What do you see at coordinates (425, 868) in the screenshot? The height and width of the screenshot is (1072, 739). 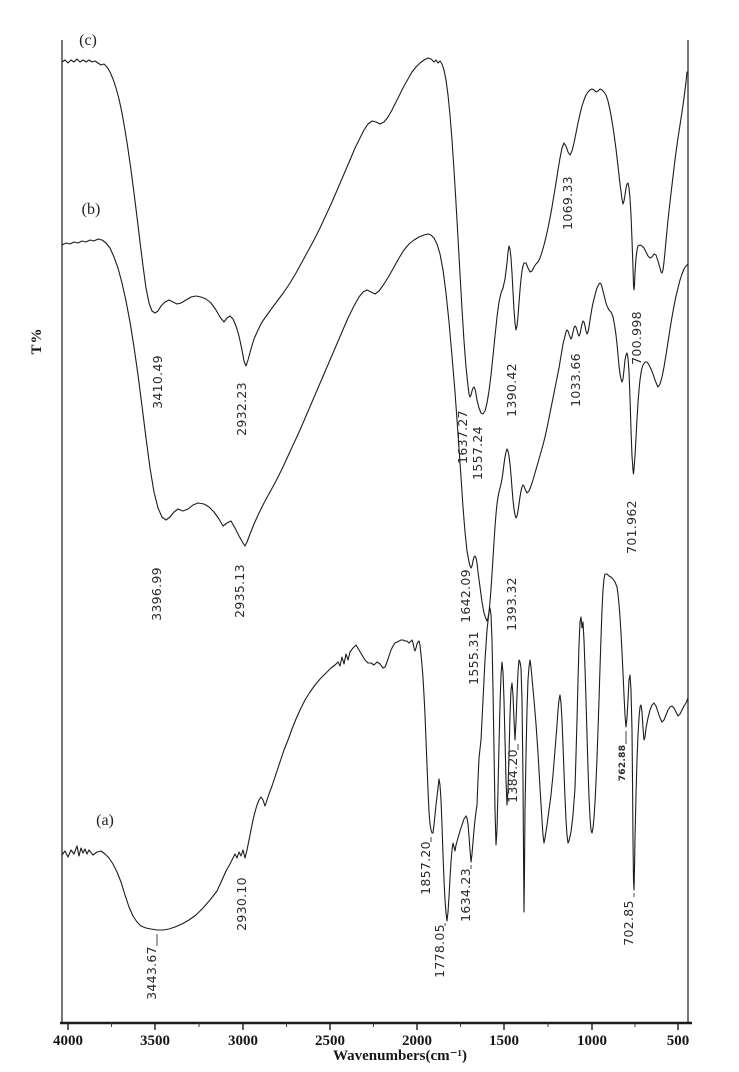 I see `peak-label-a-1857.20: 1857.20` at bounding box center [425, 868].